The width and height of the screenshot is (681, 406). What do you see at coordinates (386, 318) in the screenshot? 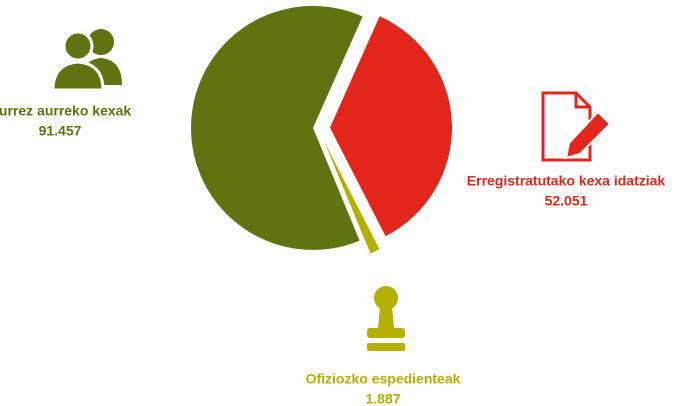
I see `stamp-icon` at bounding box center [386, 318].